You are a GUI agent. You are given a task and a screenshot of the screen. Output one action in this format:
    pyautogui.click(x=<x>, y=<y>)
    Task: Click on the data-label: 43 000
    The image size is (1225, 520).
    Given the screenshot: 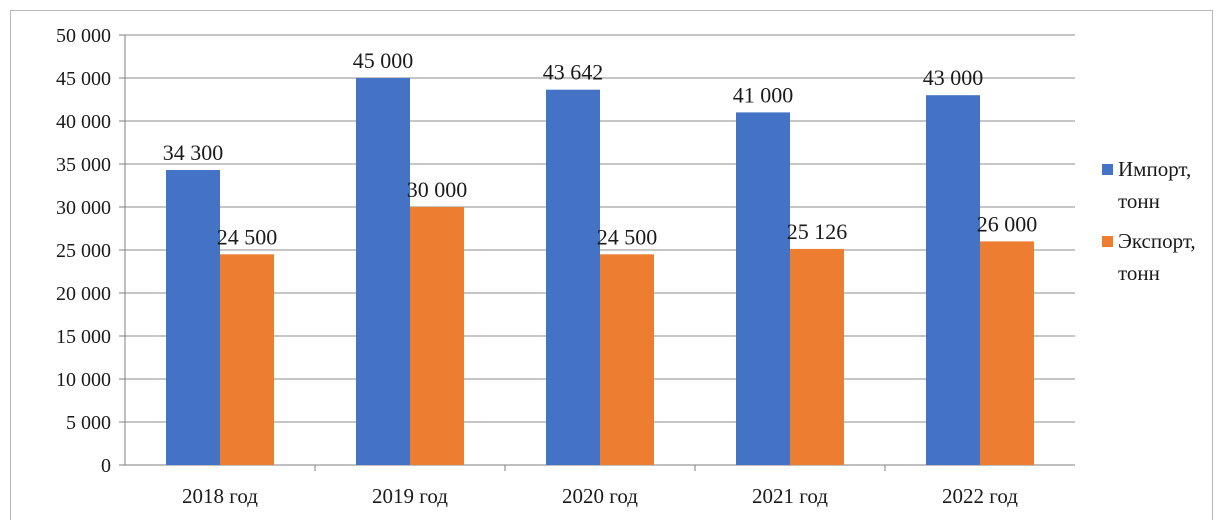 What is the action you would take?
    pyautogui.click(x=953, y=77)
    